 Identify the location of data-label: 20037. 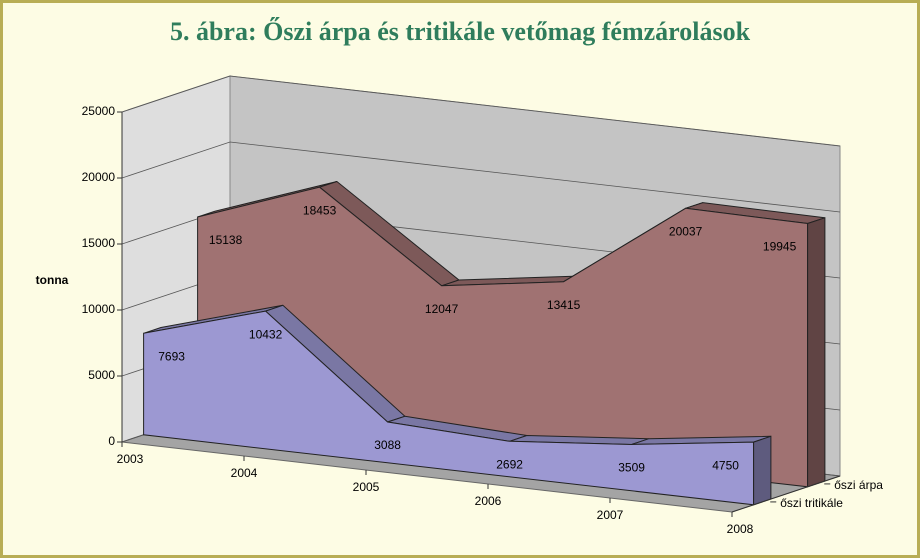
(686, 231).